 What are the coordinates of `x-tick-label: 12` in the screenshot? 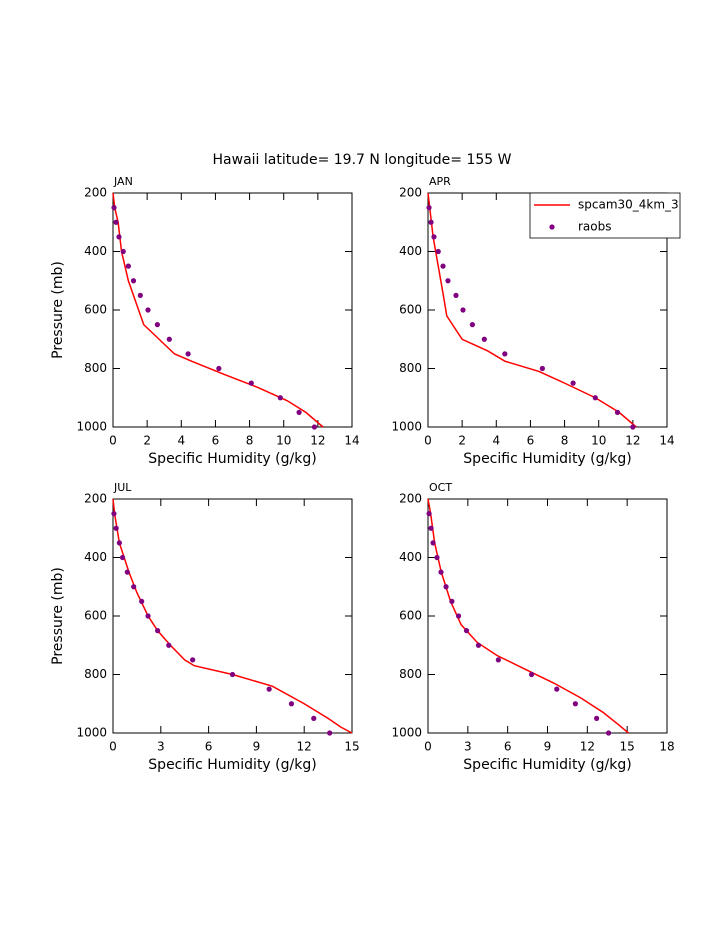 It's located at (632, 441).